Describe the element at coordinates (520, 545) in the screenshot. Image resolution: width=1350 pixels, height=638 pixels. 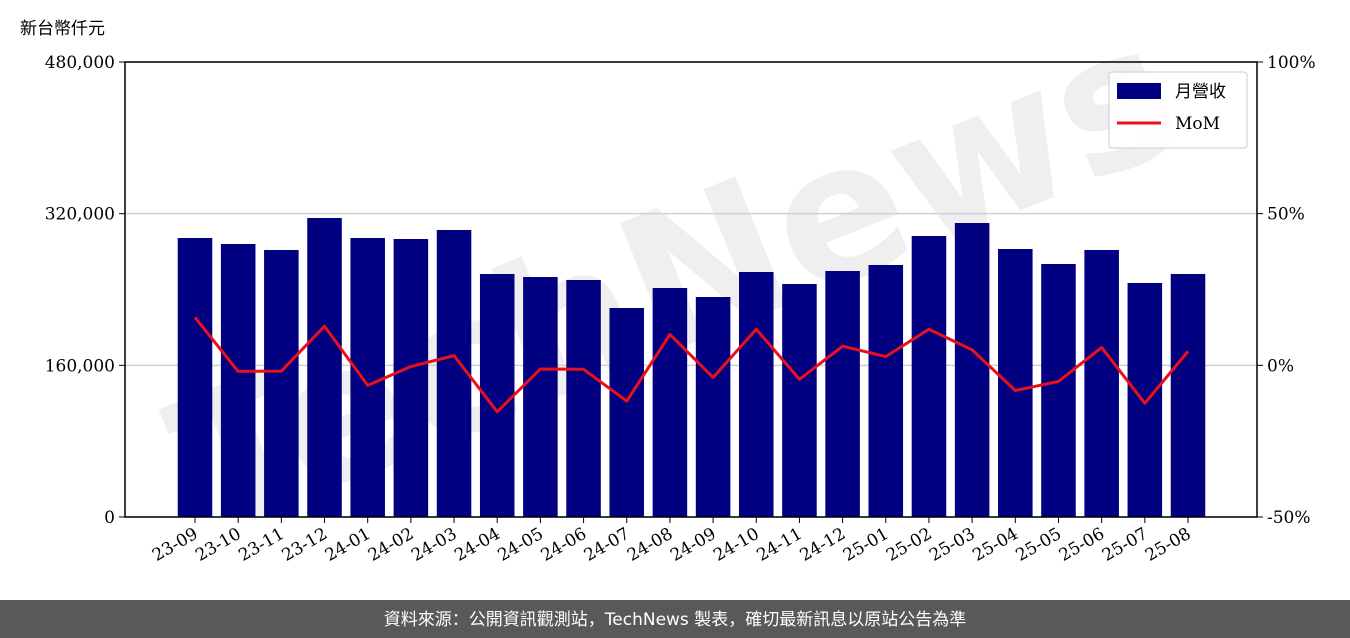
I see `x-tick-label: 24-05` at that location.